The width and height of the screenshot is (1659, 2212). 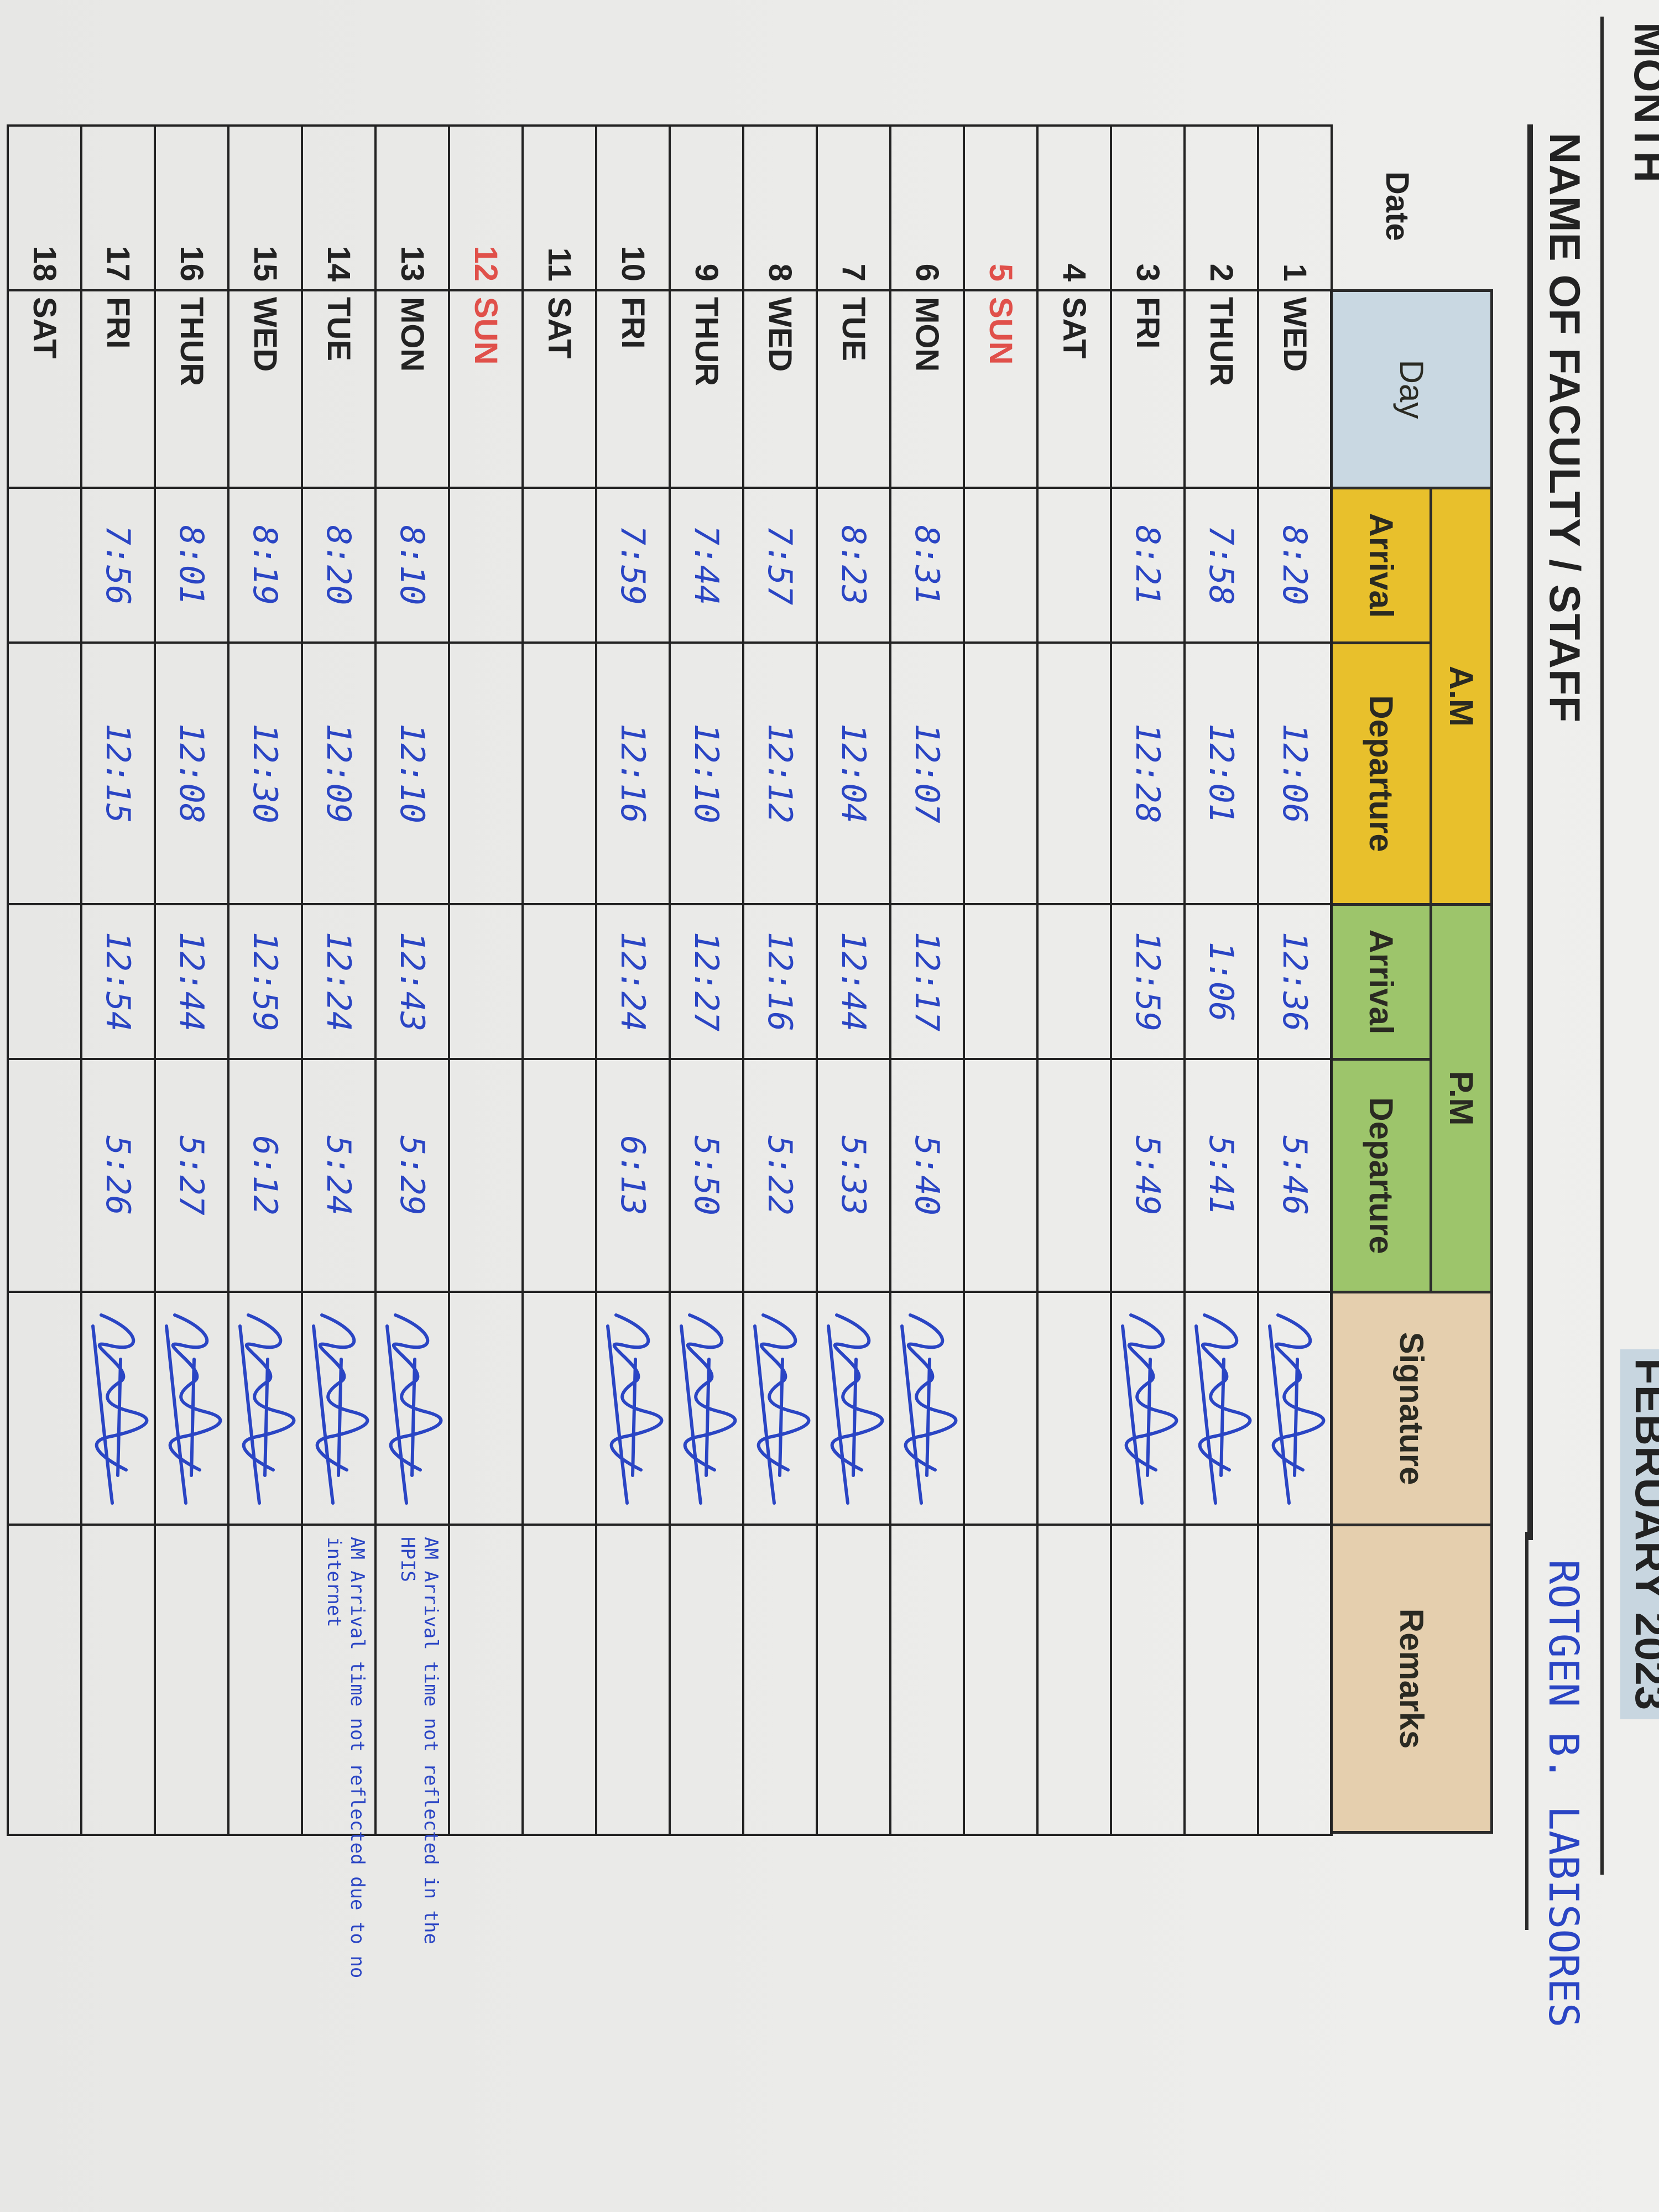 What do you see at coordinates (412, 207) in the screenshot?
I see `date-cell: 13` at bounding box center [412, 207].